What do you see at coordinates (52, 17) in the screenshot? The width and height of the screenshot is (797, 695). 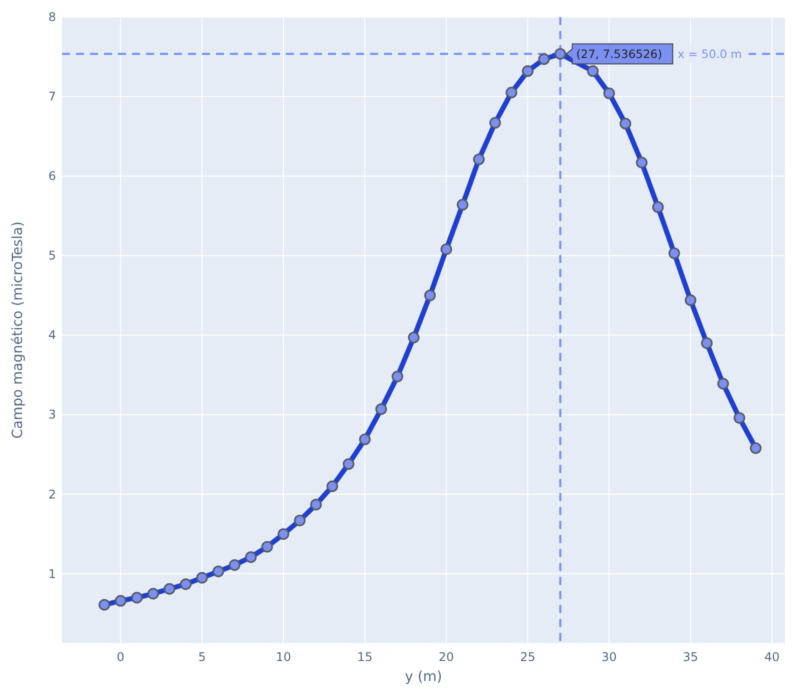 I see `y-tick-label: 8` at bounding box center [52, 17].